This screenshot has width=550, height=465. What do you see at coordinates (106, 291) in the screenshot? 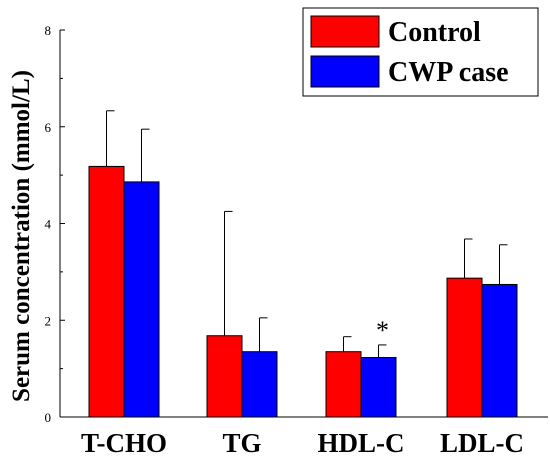
I see `bar-control-t-cho` at bounding box center [106, 291].